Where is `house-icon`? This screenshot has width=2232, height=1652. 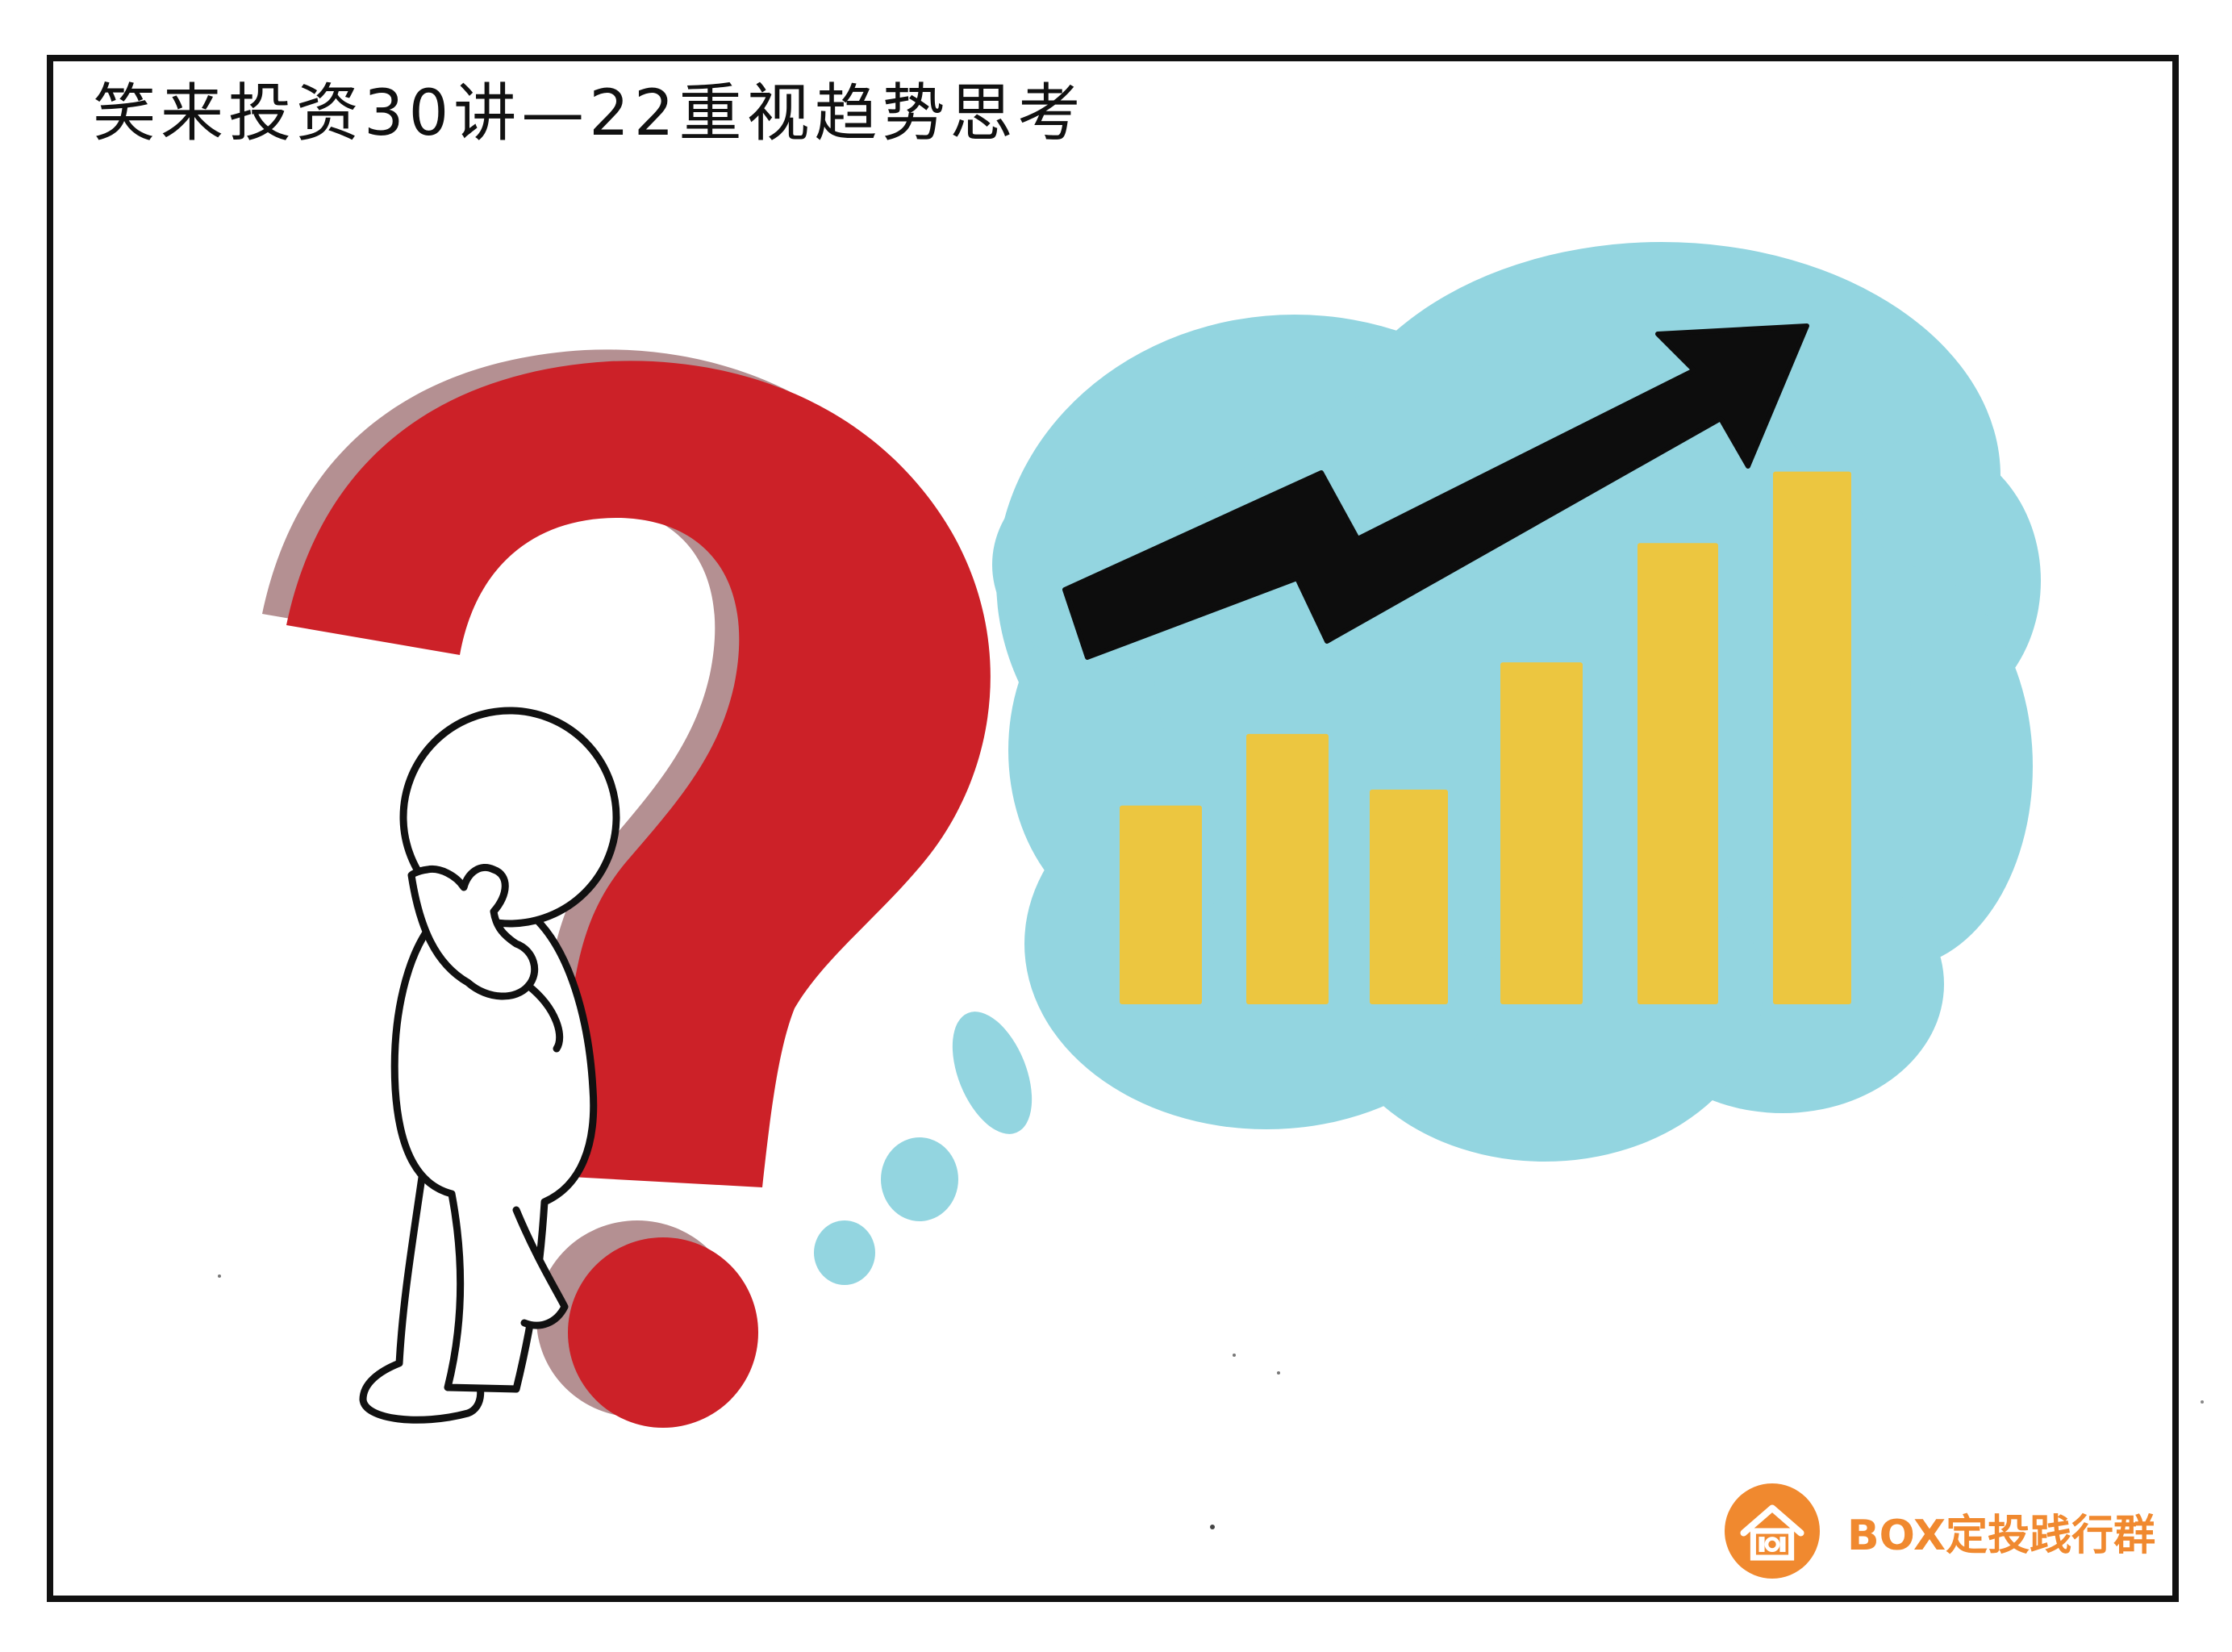
house-icon is located at coordinates (1772, 1531).